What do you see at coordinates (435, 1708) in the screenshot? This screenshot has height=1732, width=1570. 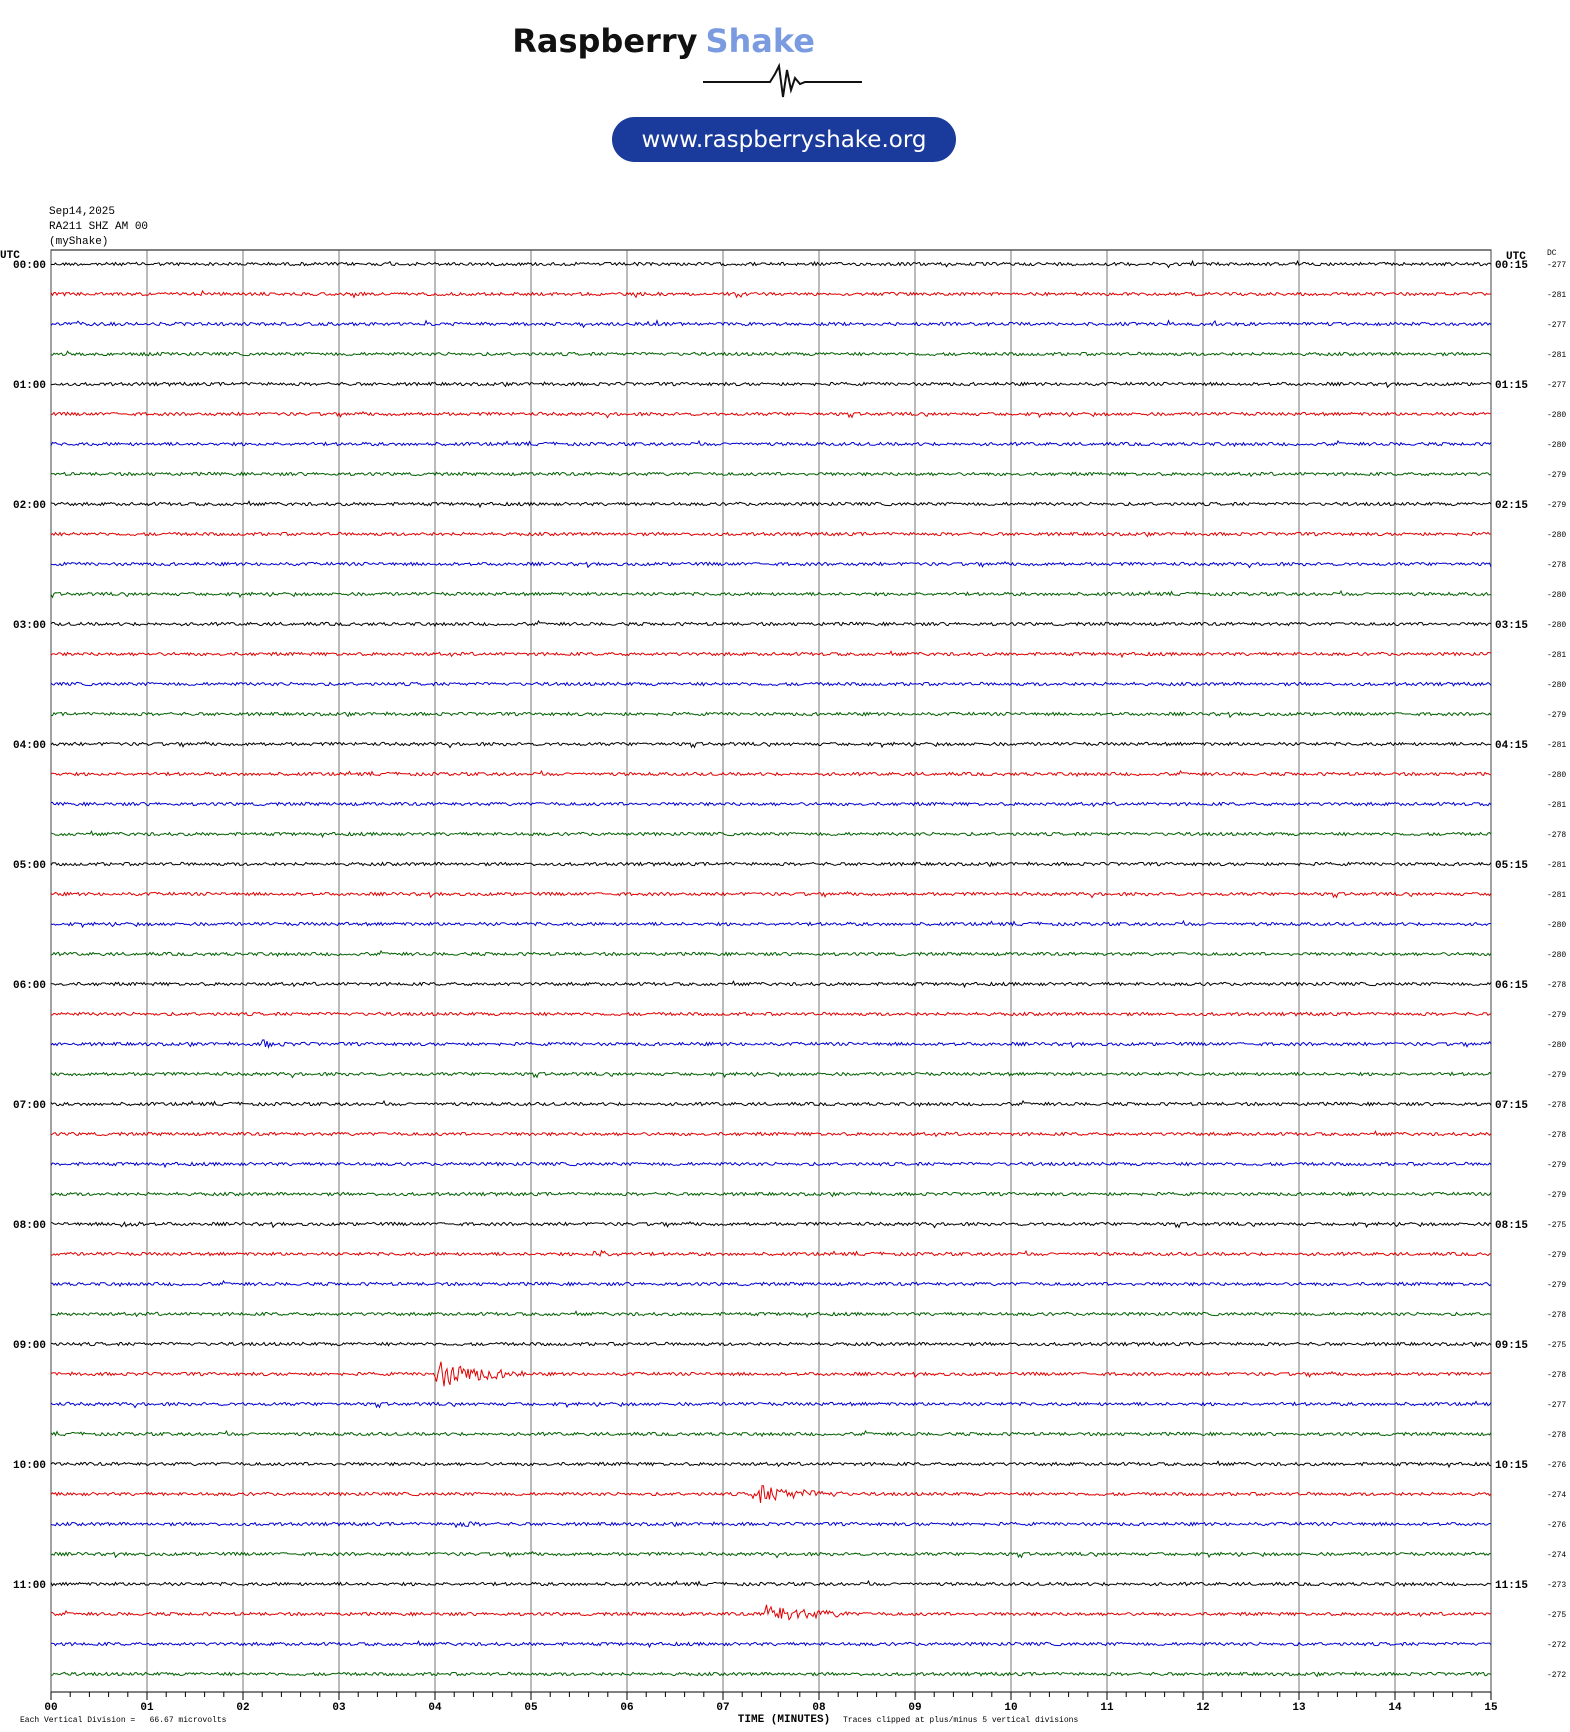 I see `x-tick-label: 04` at bounding box center [435, 1708].